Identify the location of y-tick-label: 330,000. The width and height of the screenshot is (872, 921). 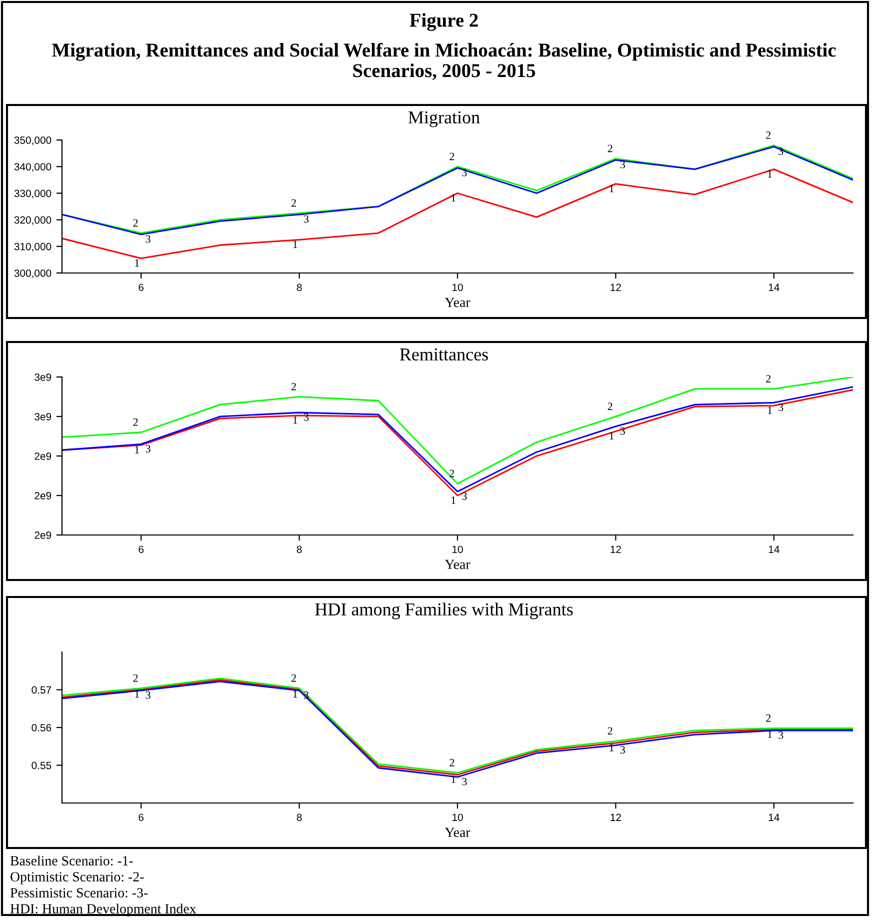
(33, 194).